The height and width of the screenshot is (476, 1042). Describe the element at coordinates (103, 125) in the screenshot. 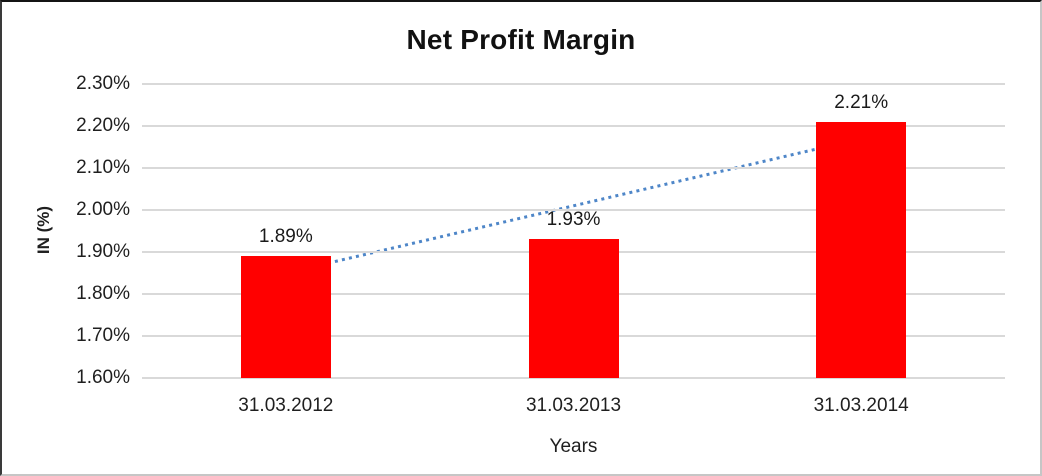

I see `y-tick-label: 2.20%` at that location.